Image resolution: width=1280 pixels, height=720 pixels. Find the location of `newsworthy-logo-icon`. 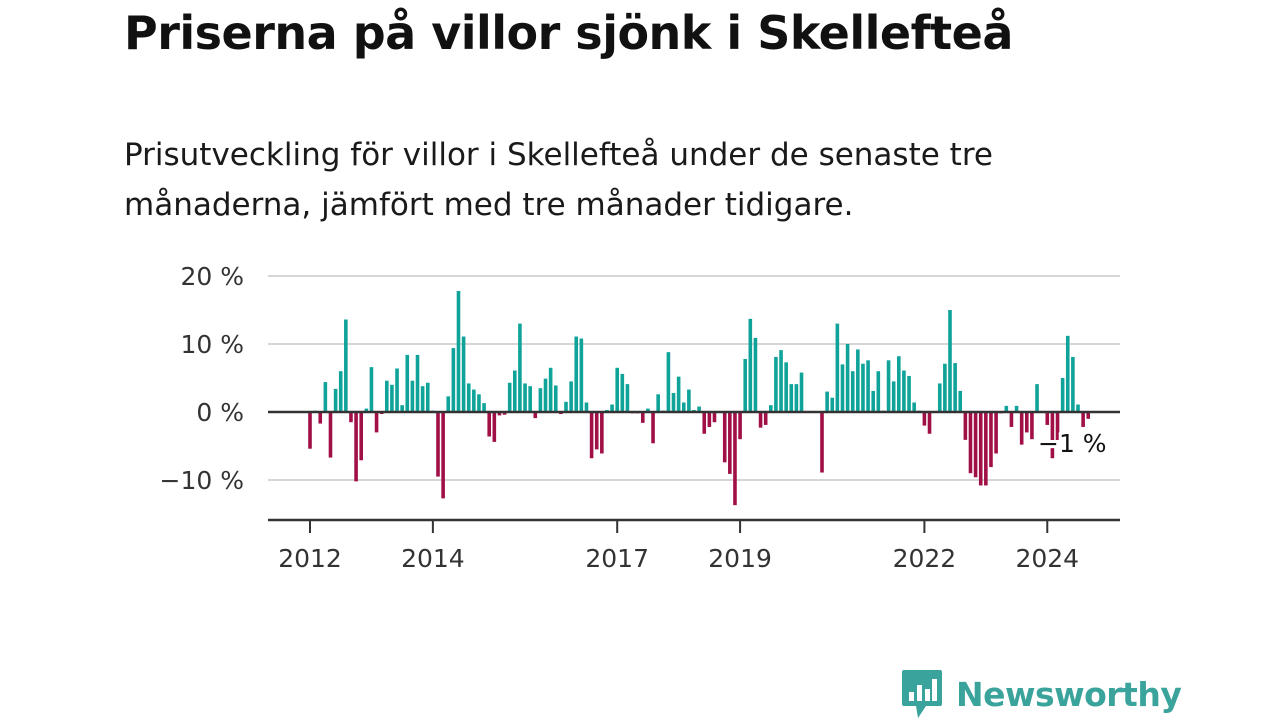

newsworthy-logo-icon is located at coordinates (922, 694).